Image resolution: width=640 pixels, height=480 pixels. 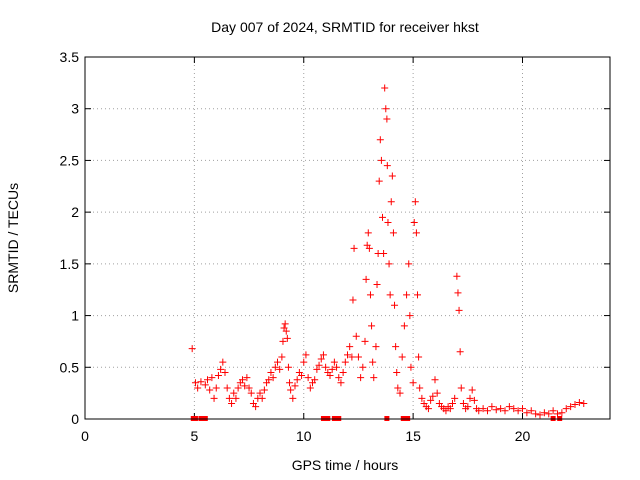 I want to click on x-tick-label: 10, so click(x=304, y=436).